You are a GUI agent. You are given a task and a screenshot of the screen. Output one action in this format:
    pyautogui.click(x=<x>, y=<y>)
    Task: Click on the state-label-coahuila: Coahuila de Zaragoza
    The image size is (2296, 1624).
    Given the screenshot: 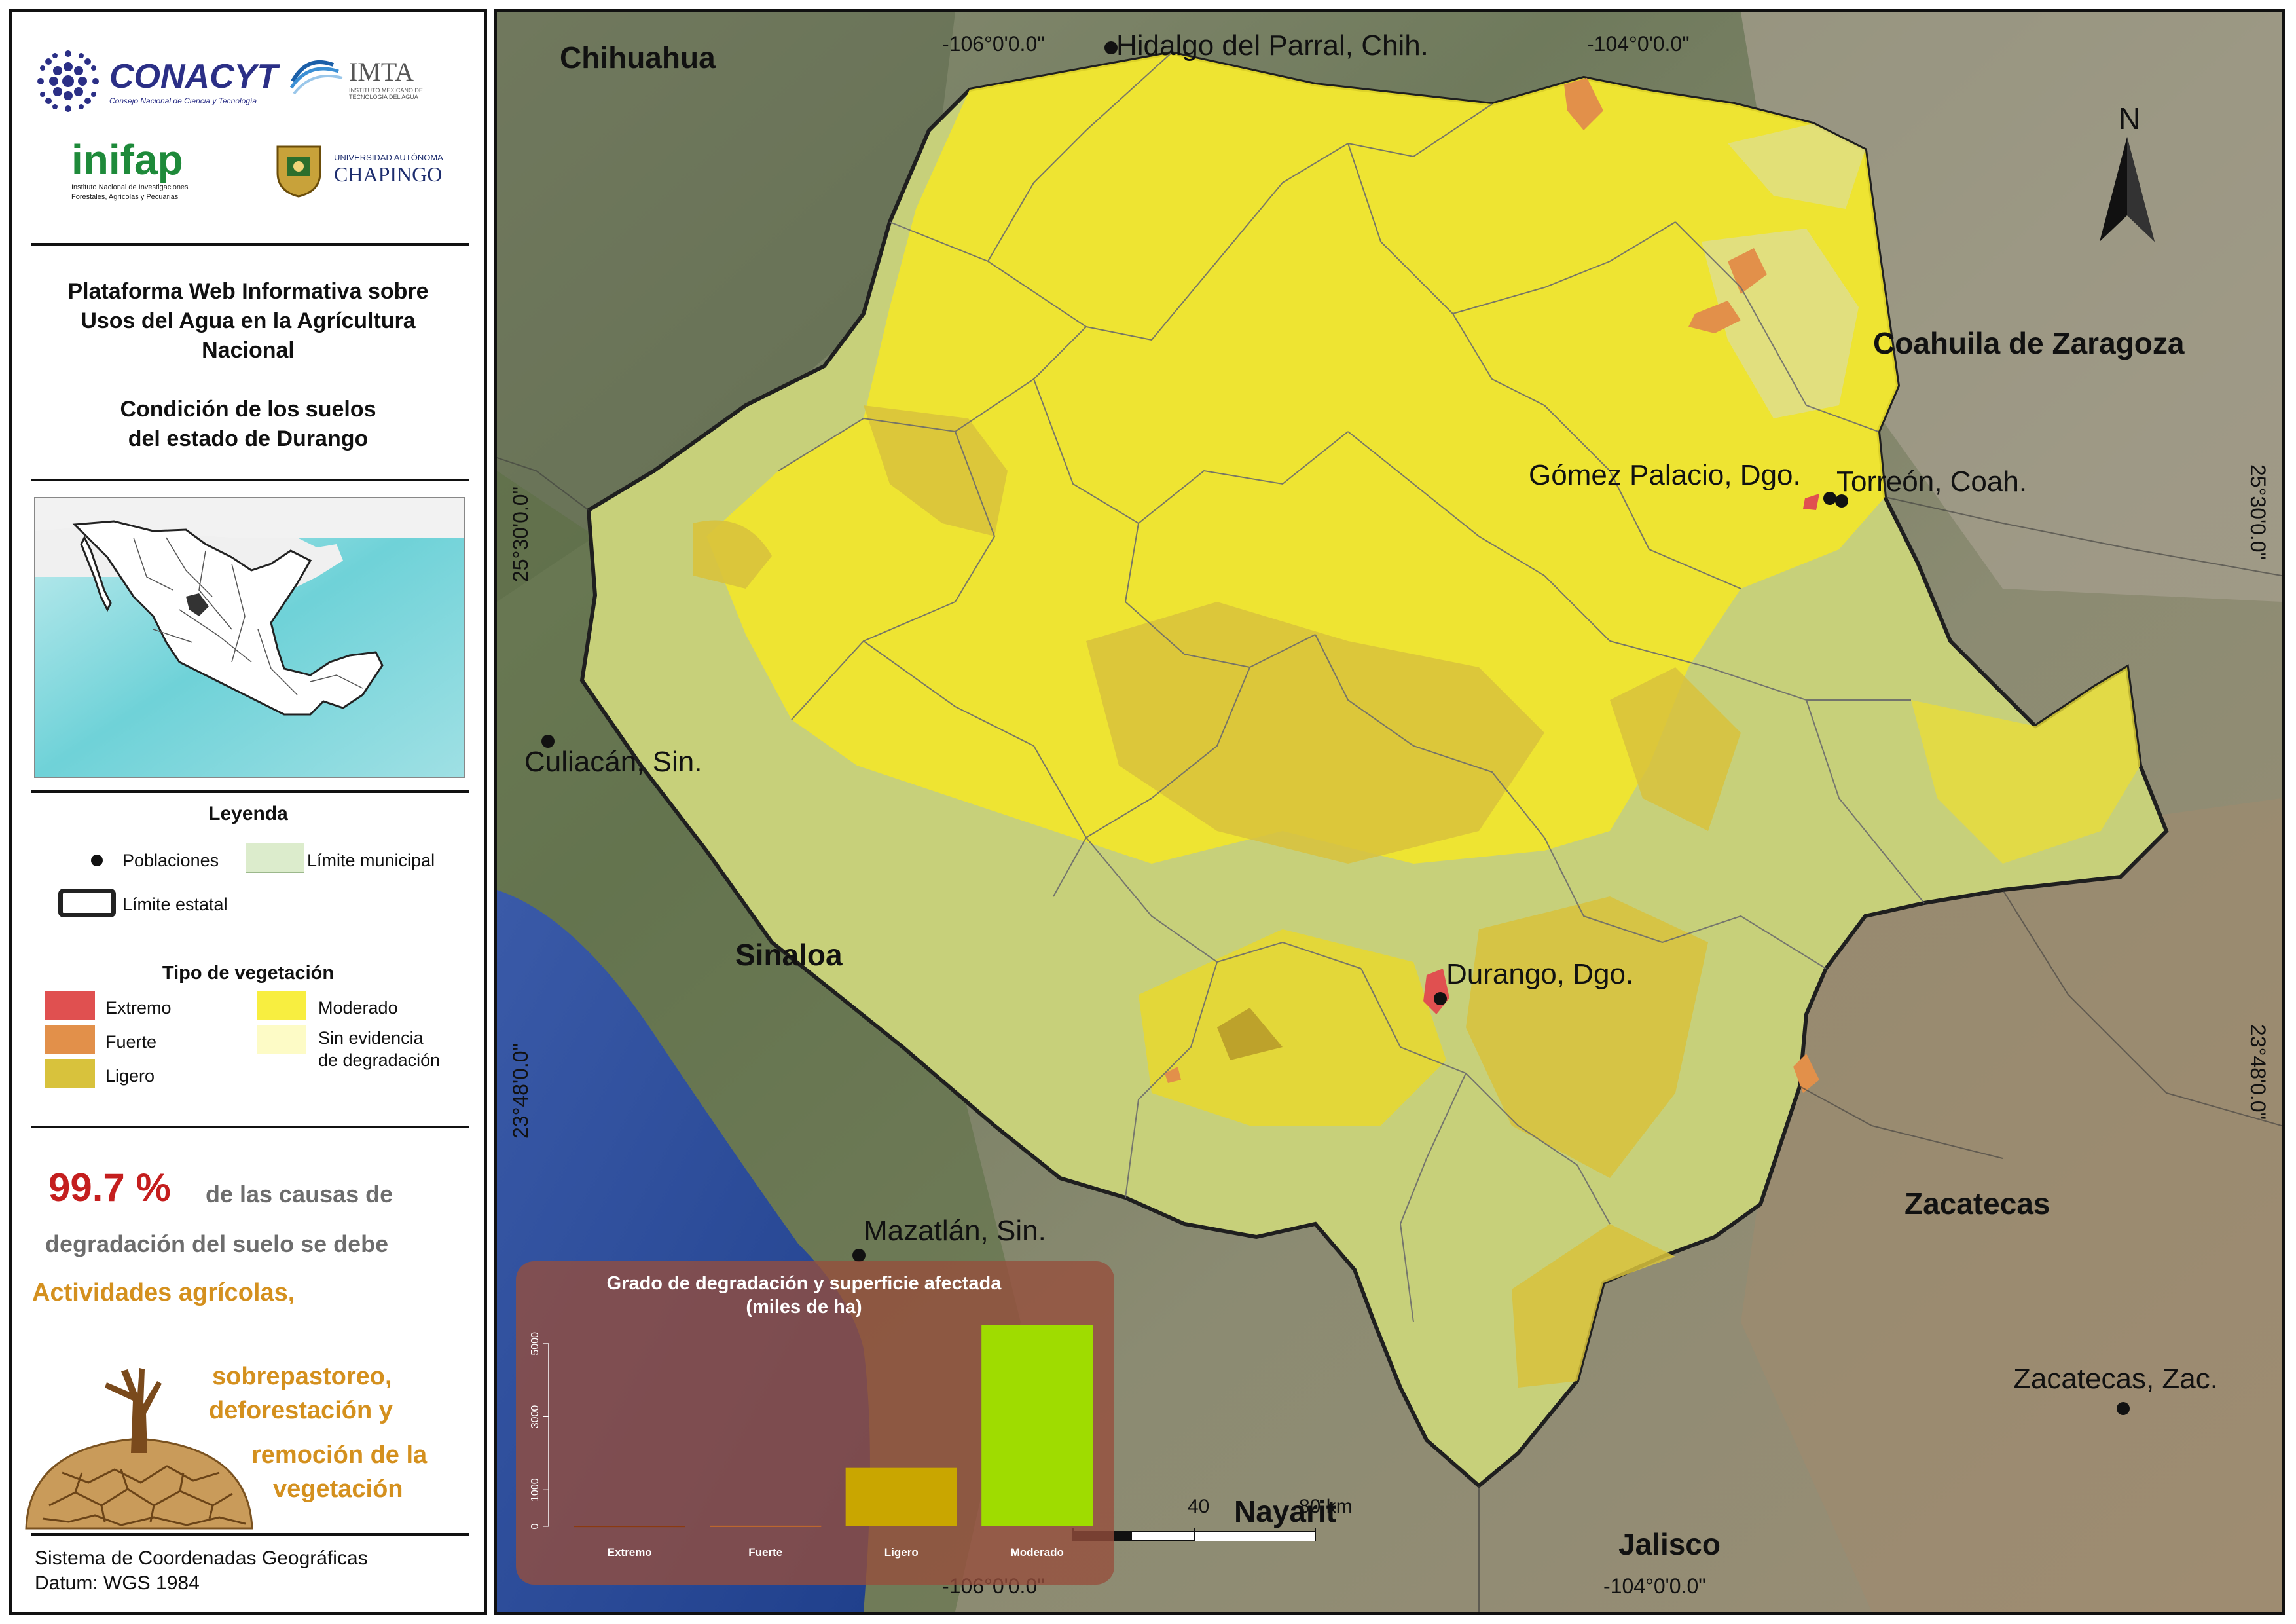 What is the action you would take?
    pyautogui.click(x=2029, y=343)
    